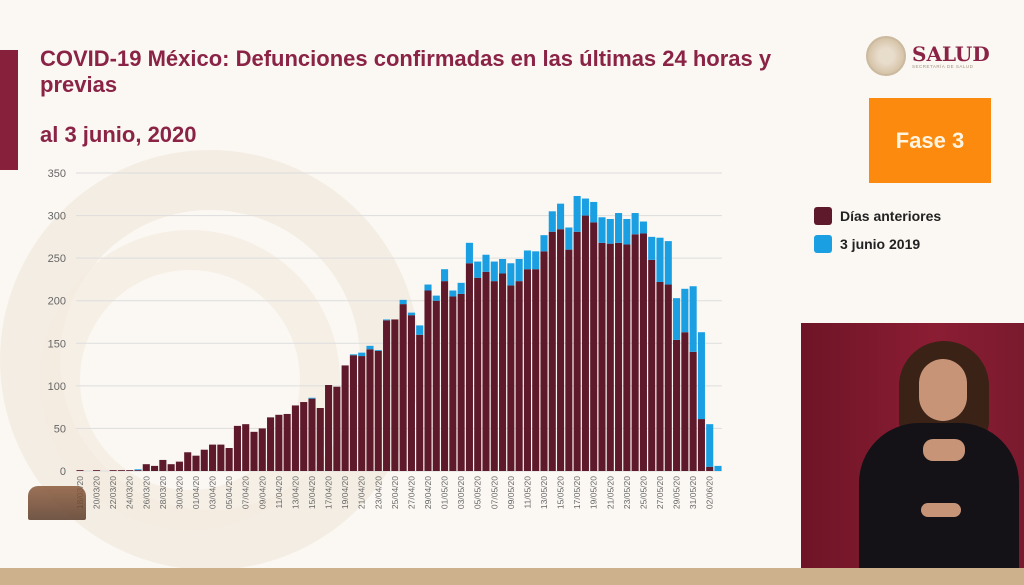  Describe the element at coordinates (677, 492) in the screenshot. I see `x-tick-label: 29/05/20` at that location.